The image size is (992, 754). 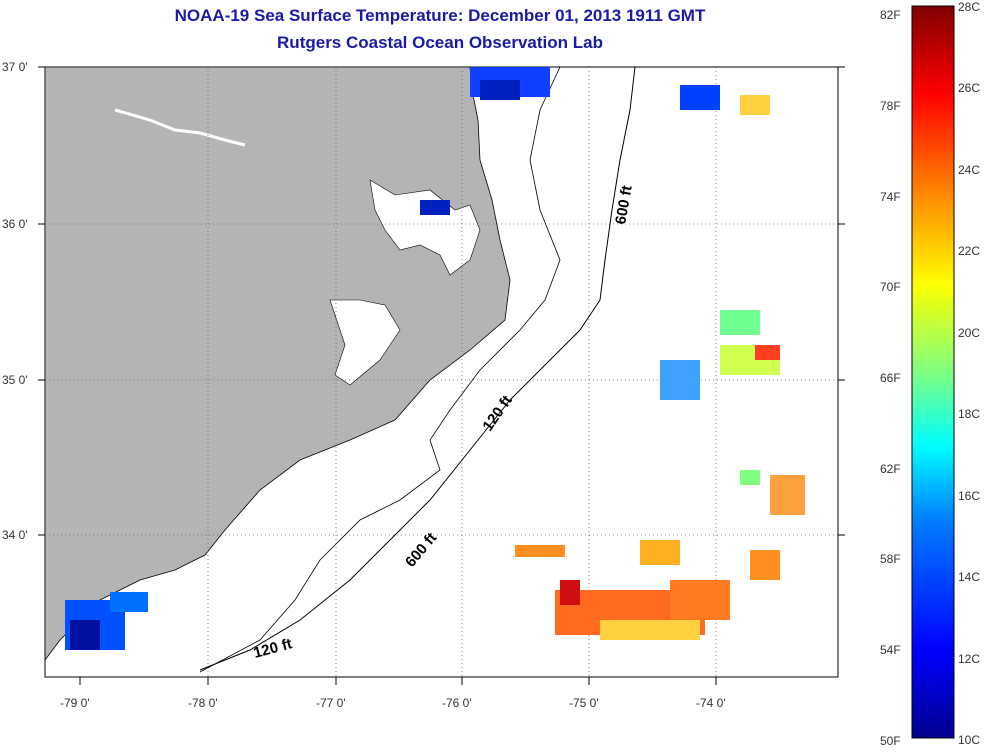 What do you see at coordinates (969, 577) in the screenshot?
I see `colorbar-c-label: 14C` at bounding box center [969, 577].